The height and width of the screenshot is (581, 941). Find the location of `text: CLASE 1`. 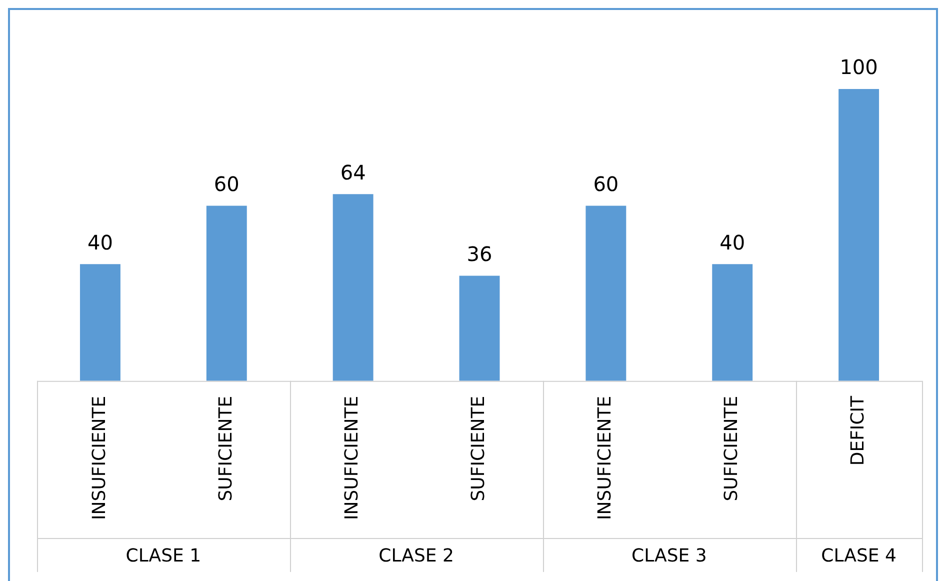

text: CLASE 1 is located at coordinates (164, 556).